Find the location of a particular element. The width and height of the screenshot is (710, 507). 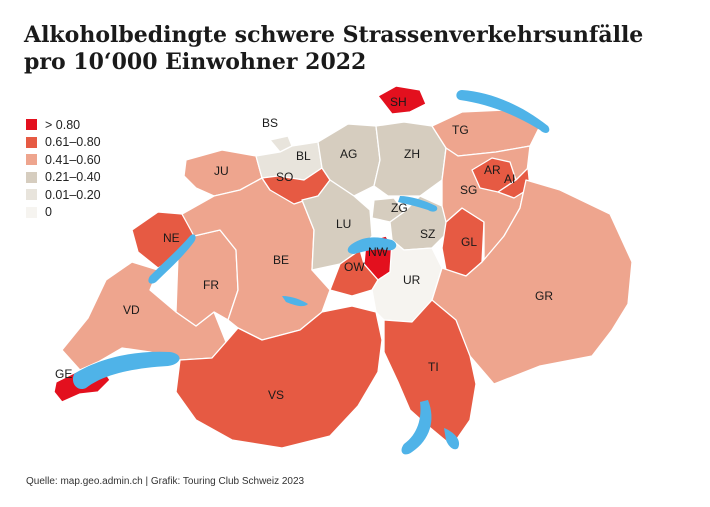

lake-lugano is located at coordinates (452, 439).